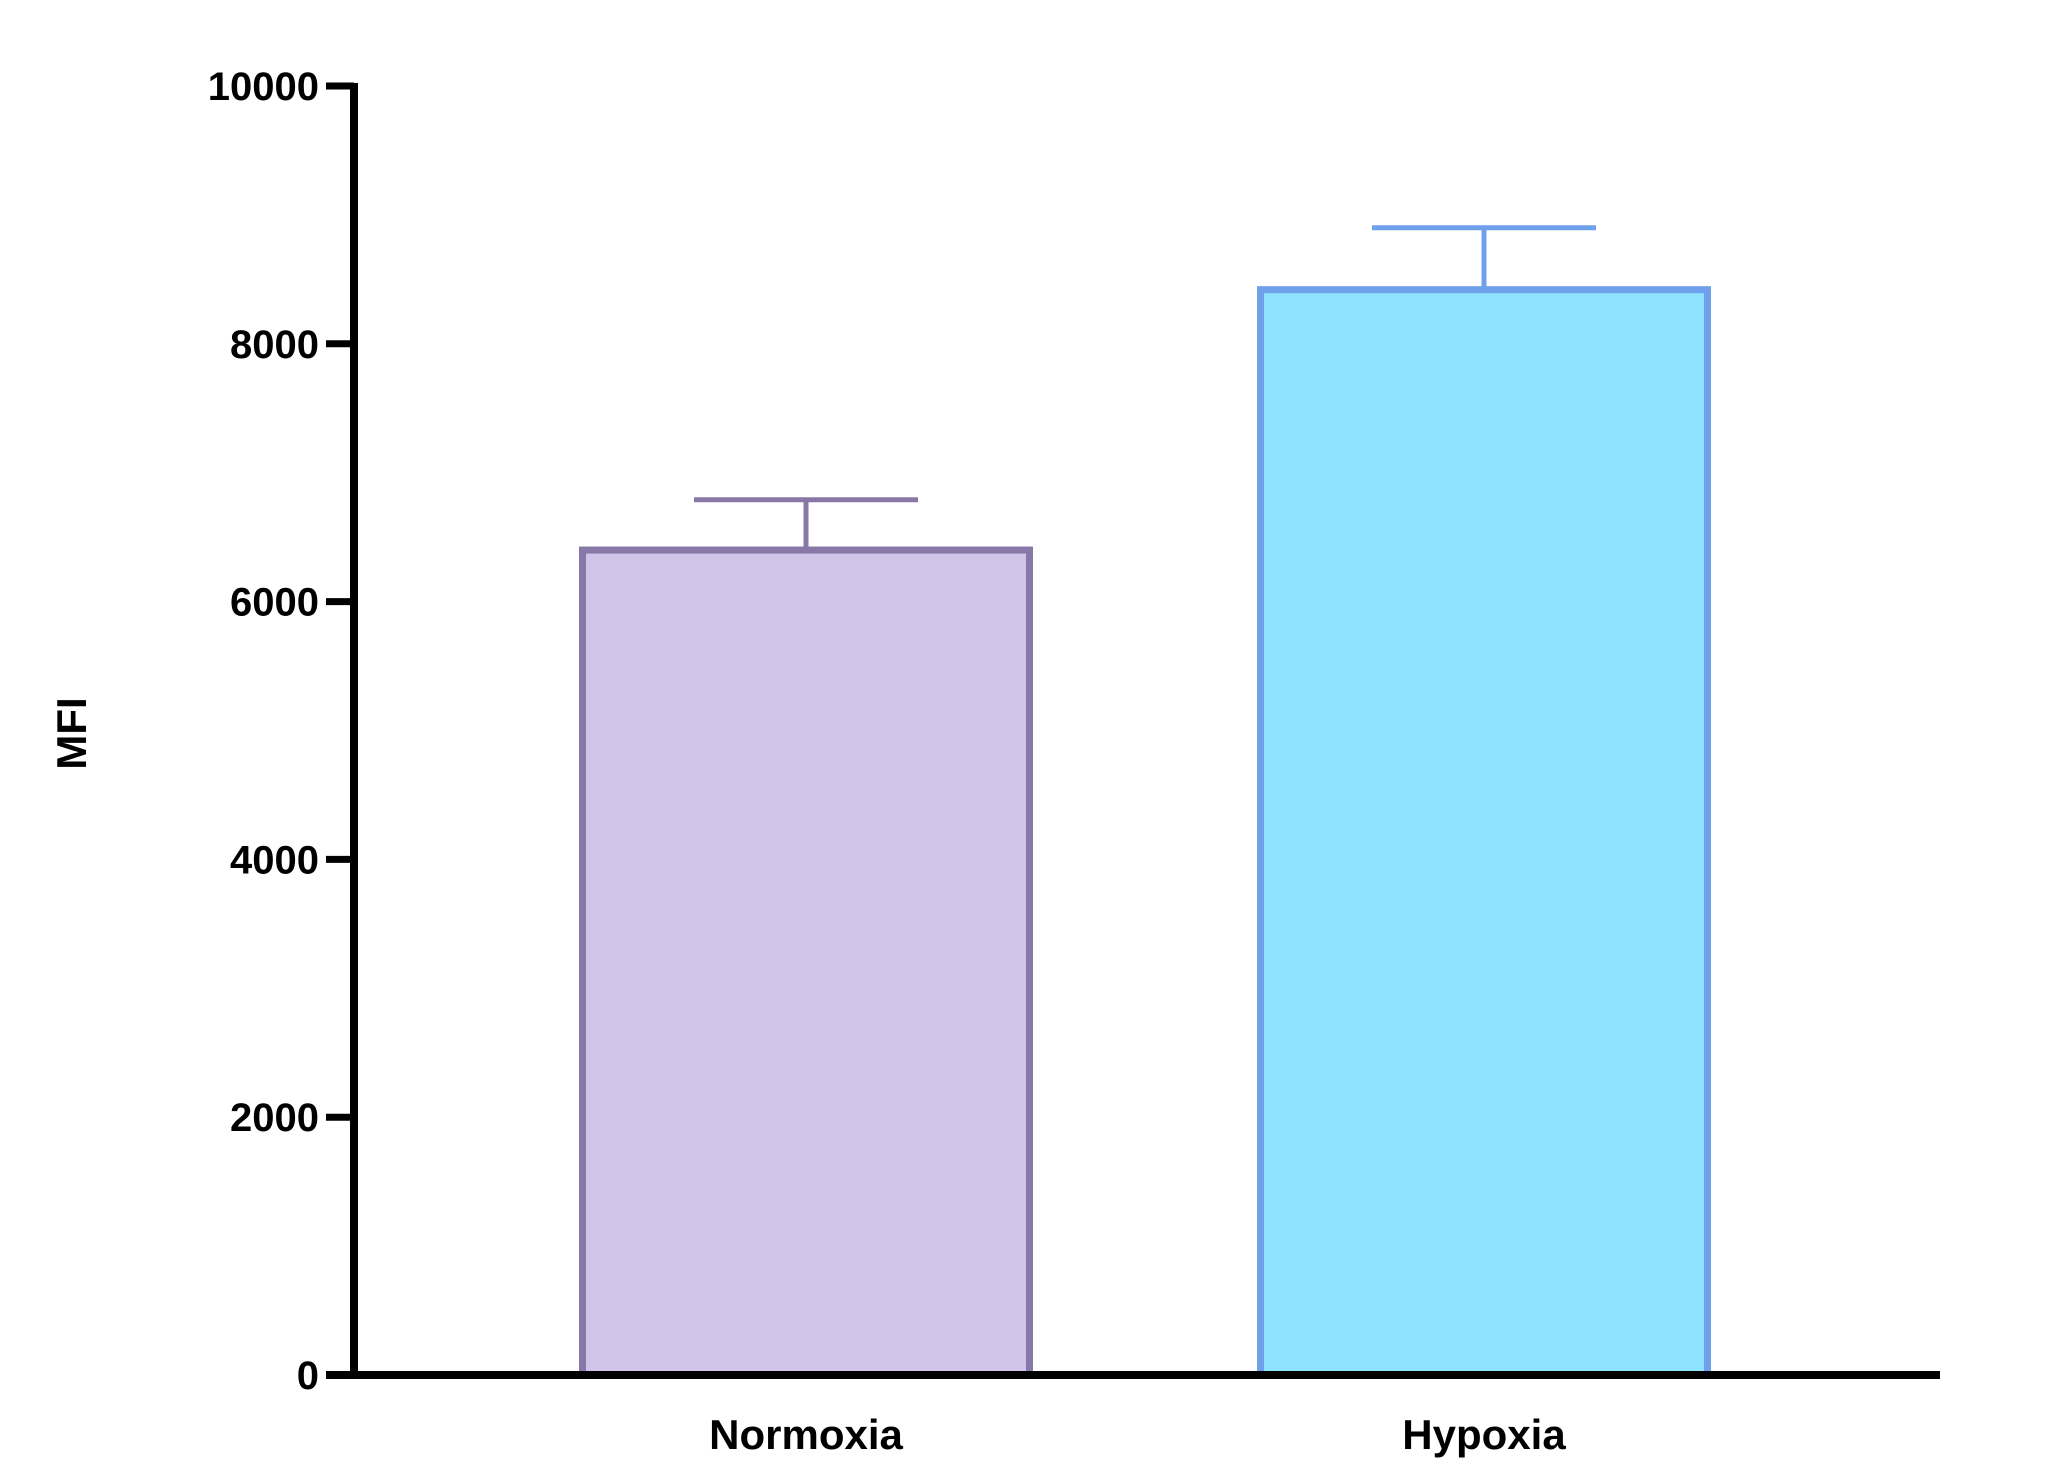 This screenshot has height=1461, width=2051. I want to click on y-tick-label-4000: 4000, so click(274, 860).